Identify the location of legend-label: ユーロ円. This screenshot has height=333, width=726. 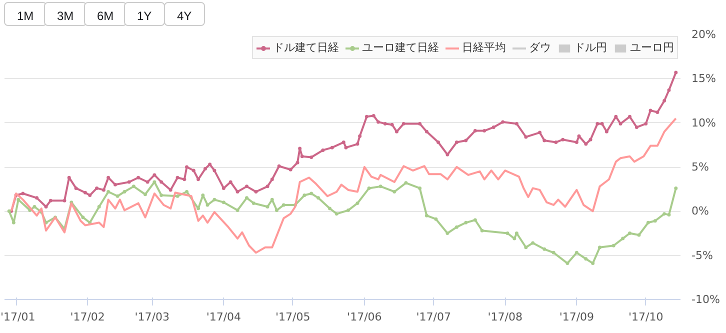
(652, 47).